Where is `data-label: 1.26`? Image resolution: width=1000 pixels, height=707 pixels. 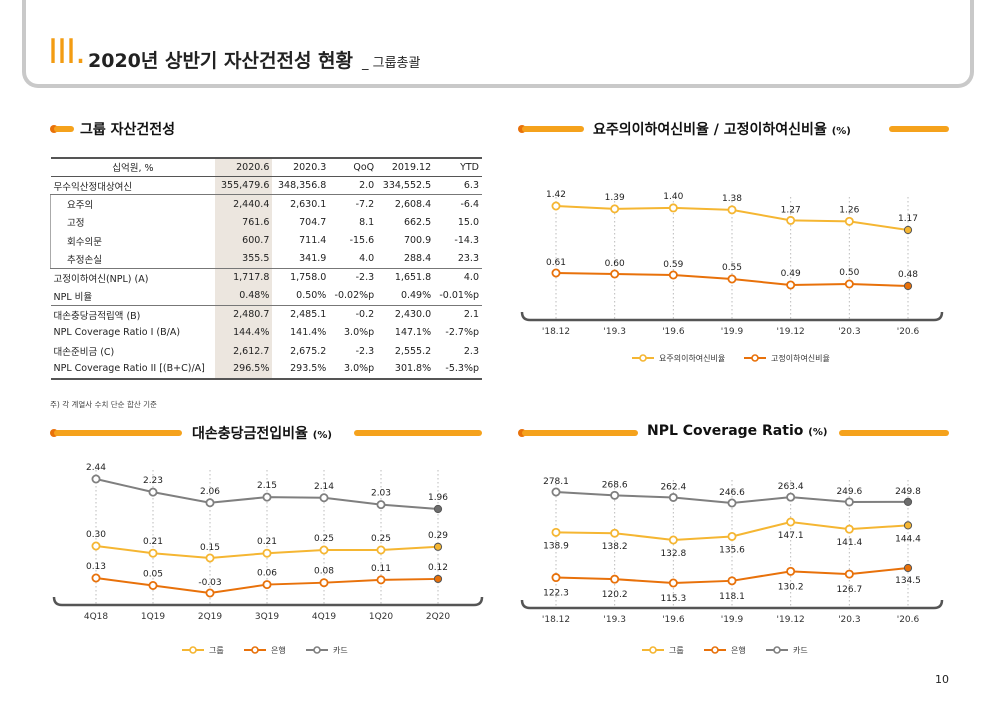 data-label: 1.26 is located at coordinates (849, 210).